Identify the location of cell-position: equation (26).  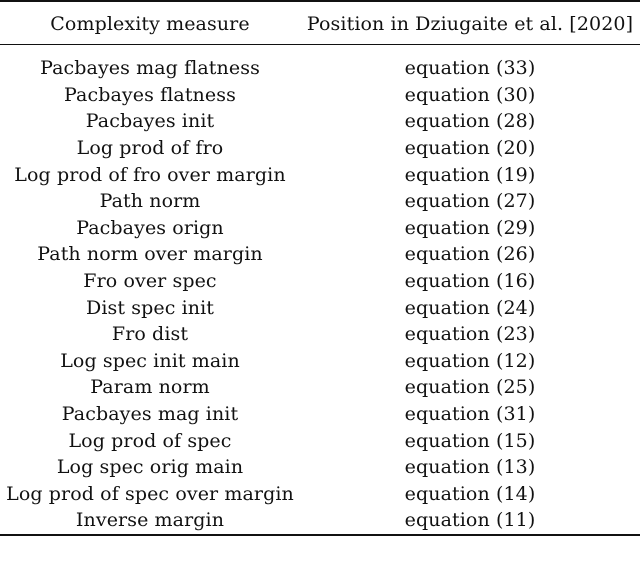
(470, 254).